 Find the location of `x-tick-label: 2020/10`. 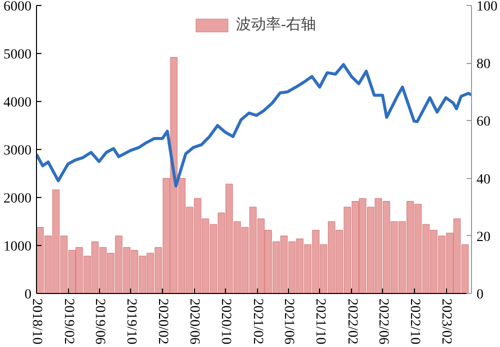

x-tick-label: 2020/10 is located at coordinates (226, 321).